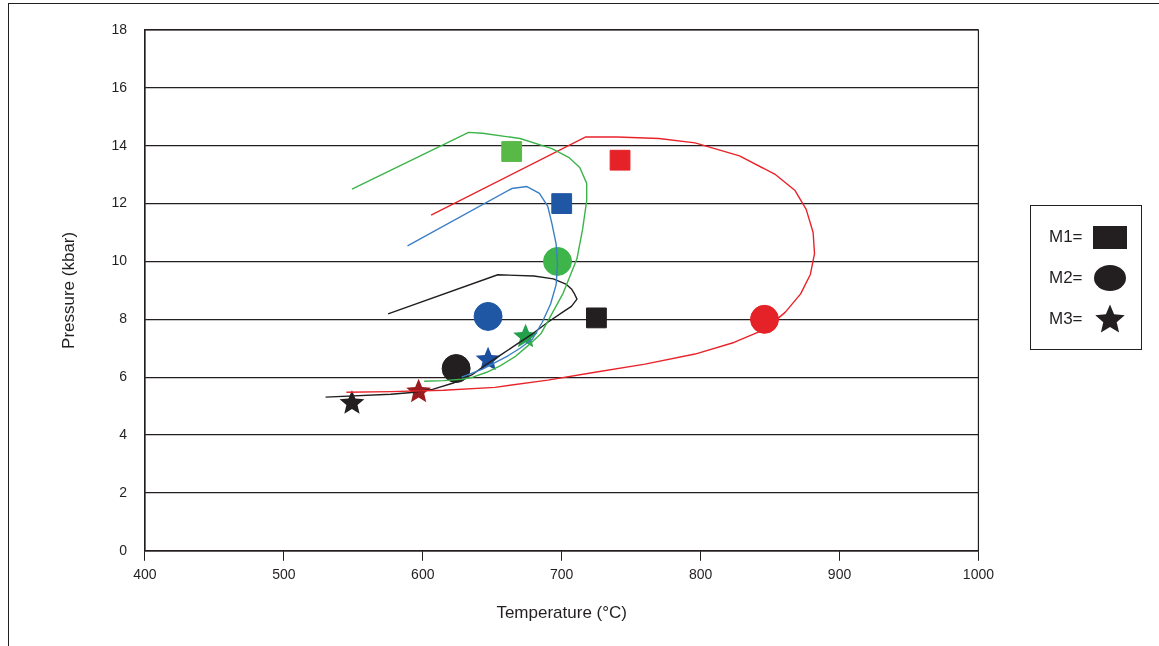 This screenshot has width=1159, height=646. Describe the element at coordinates (978, 574) in the screenshot. I see `x-tick-label: 1000` at that location.